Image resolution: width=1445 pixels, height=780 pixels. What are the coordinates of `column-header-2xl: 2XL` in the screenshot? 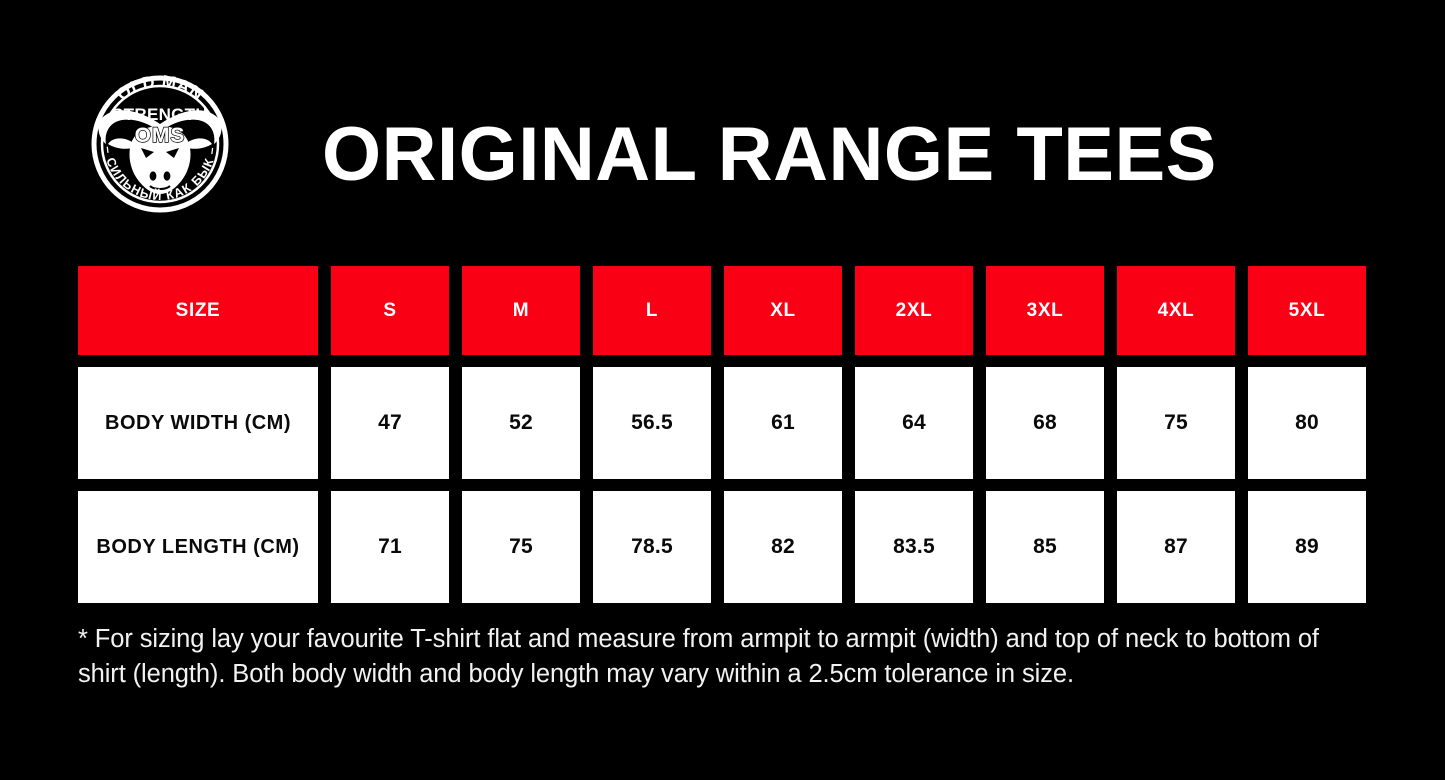 It's located at (914, 310).